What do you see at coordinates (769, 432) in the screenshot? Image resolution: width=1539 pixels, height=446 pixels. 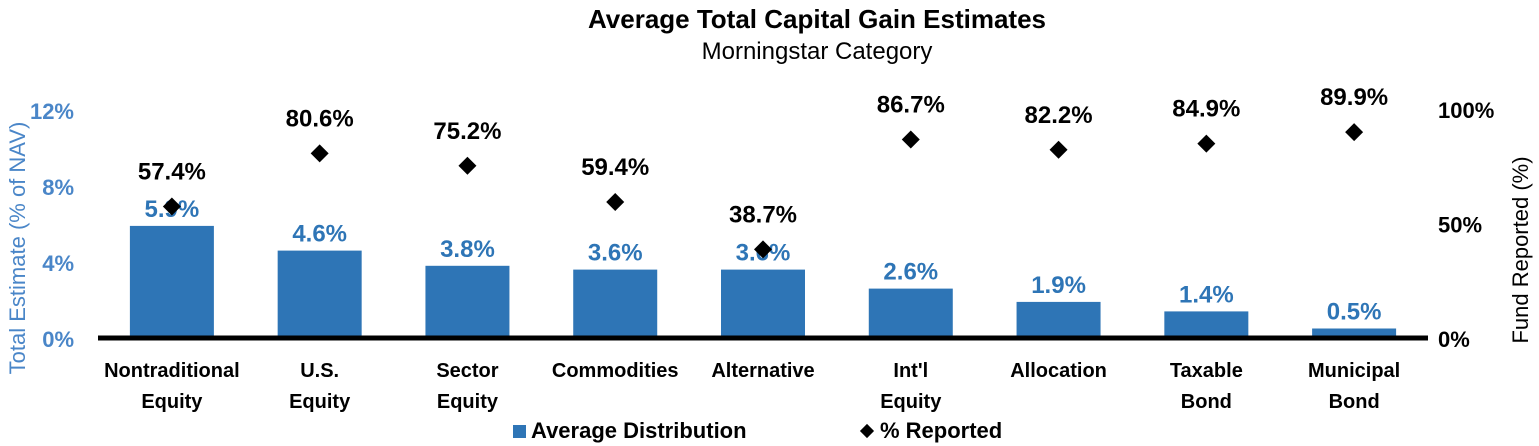 I see `legend: Average Distribution % Reported` at bounding box center [769, 432].